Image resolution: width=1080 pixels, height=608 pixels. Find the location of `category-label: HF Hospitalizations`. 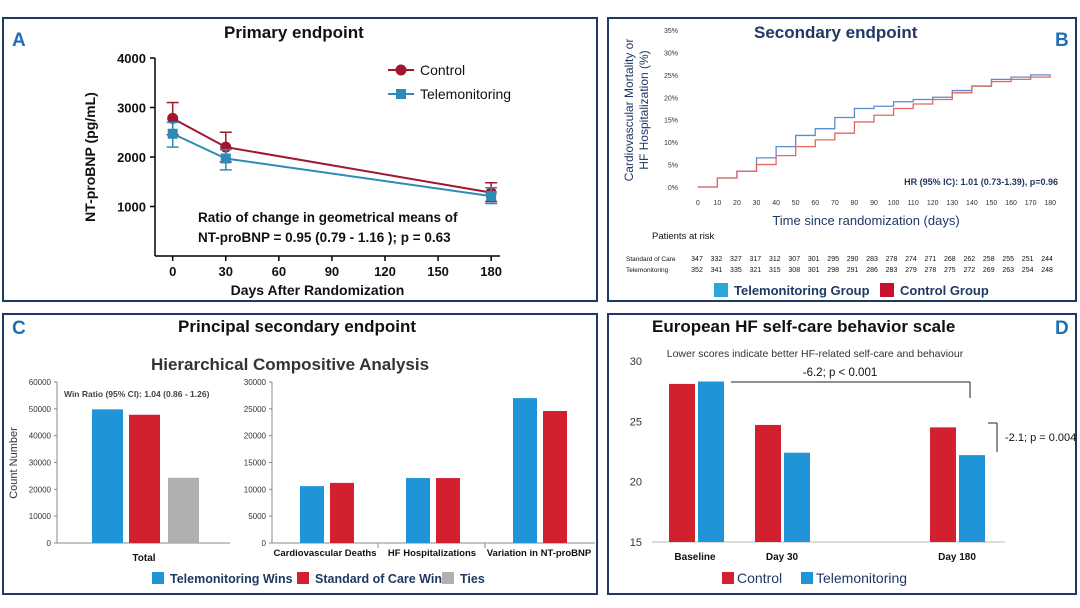

category-label: HF Hospitalizations is located at coordinates (432, 553).